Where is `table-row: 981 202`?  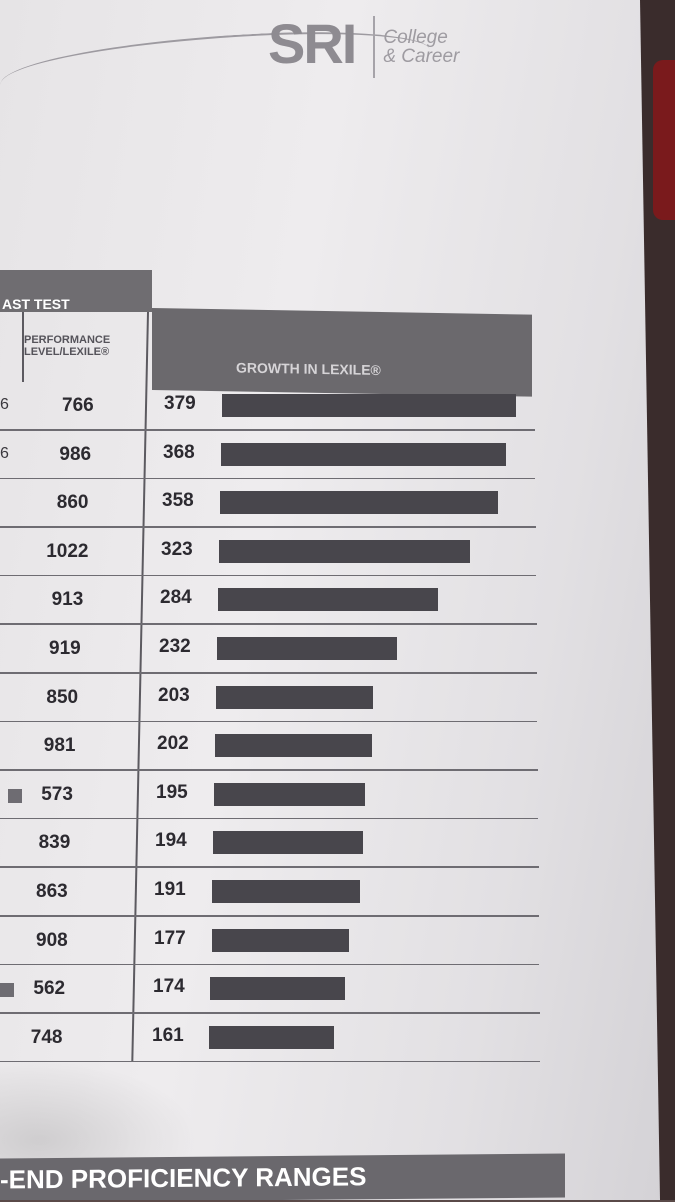
table-row: 981 202 is located at coordinates (272, 746).